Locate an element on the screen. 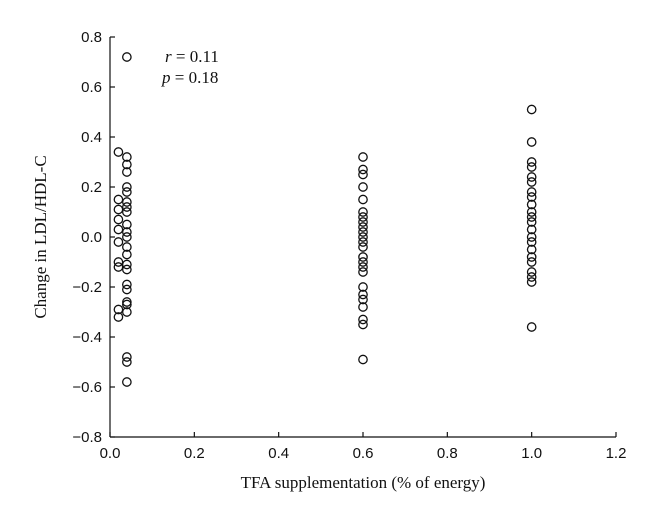  x-tick-label: 0.2 is located at coordinates (194, 453).